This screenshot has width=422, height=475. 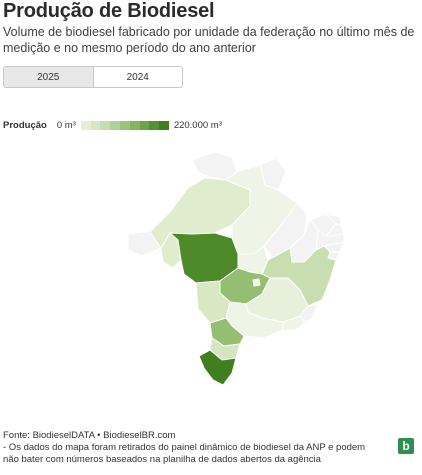 I want to click on state-RS, so click(x=217, y=367).